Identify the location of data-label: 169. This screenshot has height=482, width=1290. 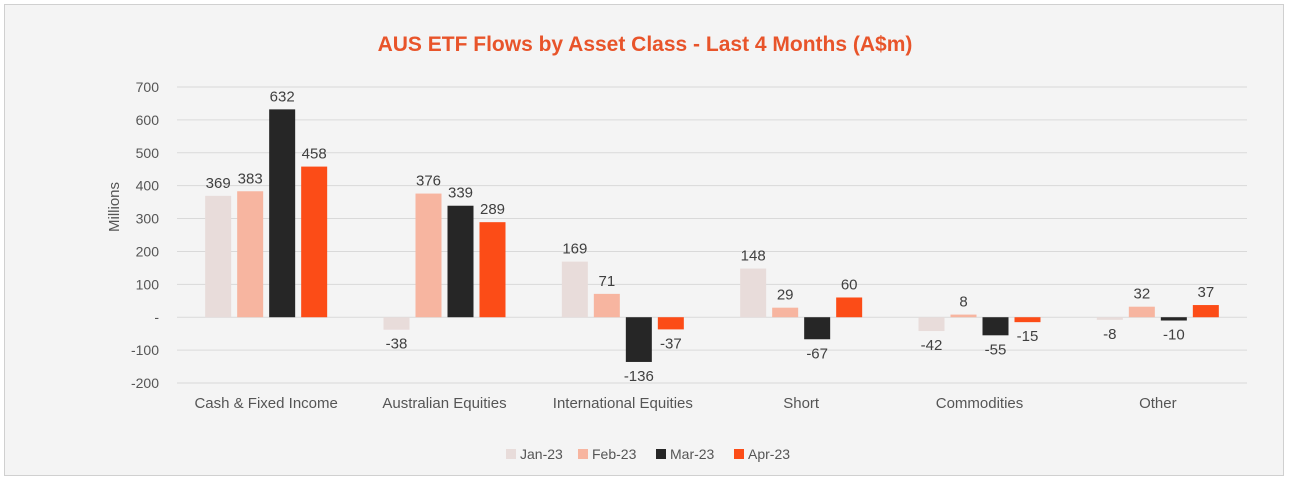
(574, 249).